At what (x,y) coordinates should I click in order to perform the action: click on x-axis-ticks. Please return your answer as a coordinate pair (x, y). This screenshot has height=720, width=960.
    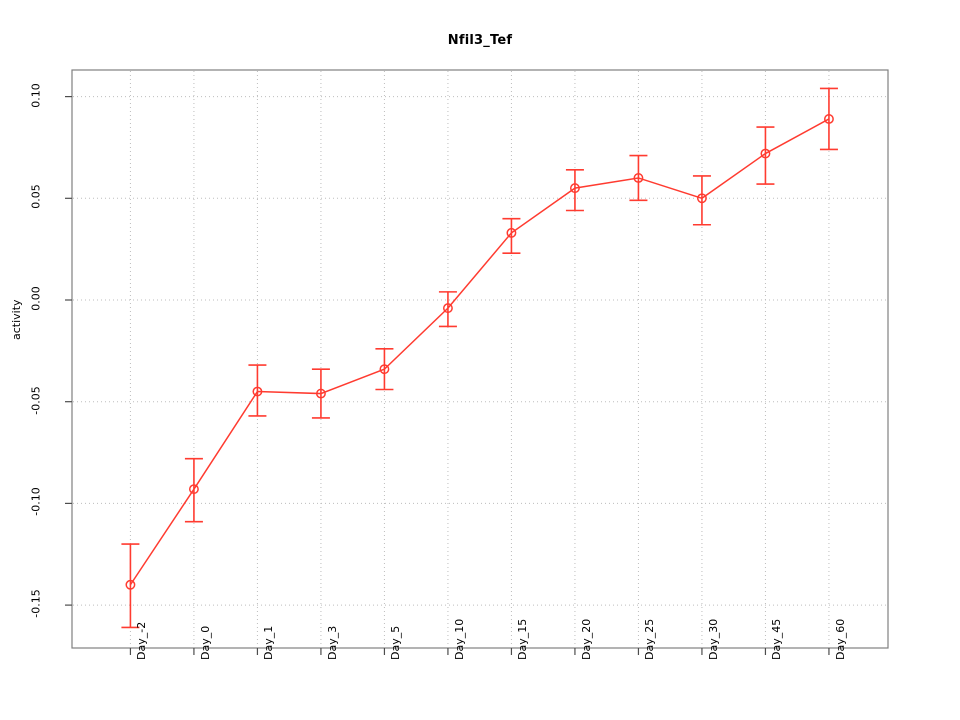
    Looking at the image, I should click on (479, 651).